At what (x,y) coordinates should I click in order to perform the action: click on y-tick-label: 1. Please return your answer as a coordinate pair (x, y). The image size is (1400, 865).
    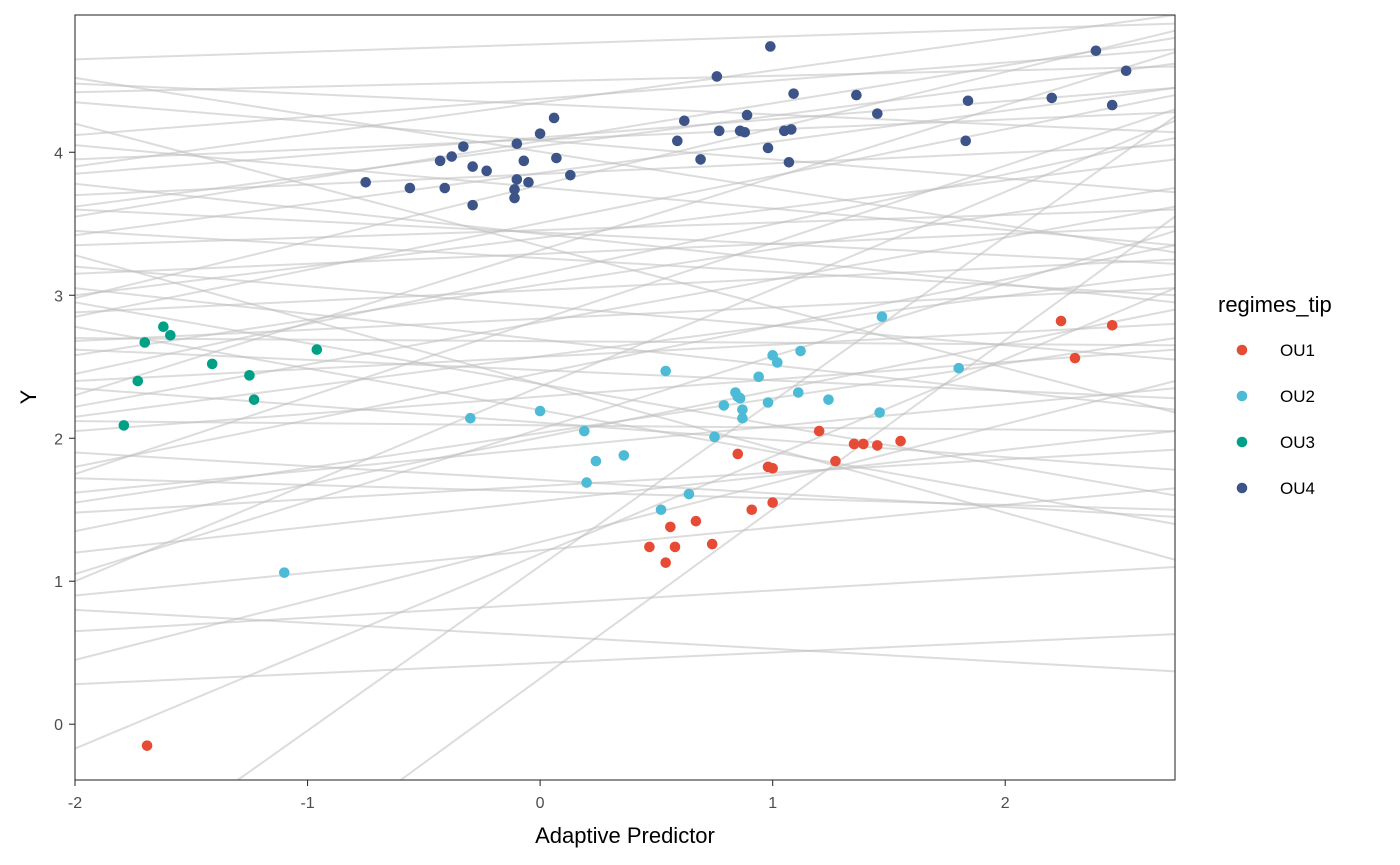
    Looking at the image, I should click on (58, 582).